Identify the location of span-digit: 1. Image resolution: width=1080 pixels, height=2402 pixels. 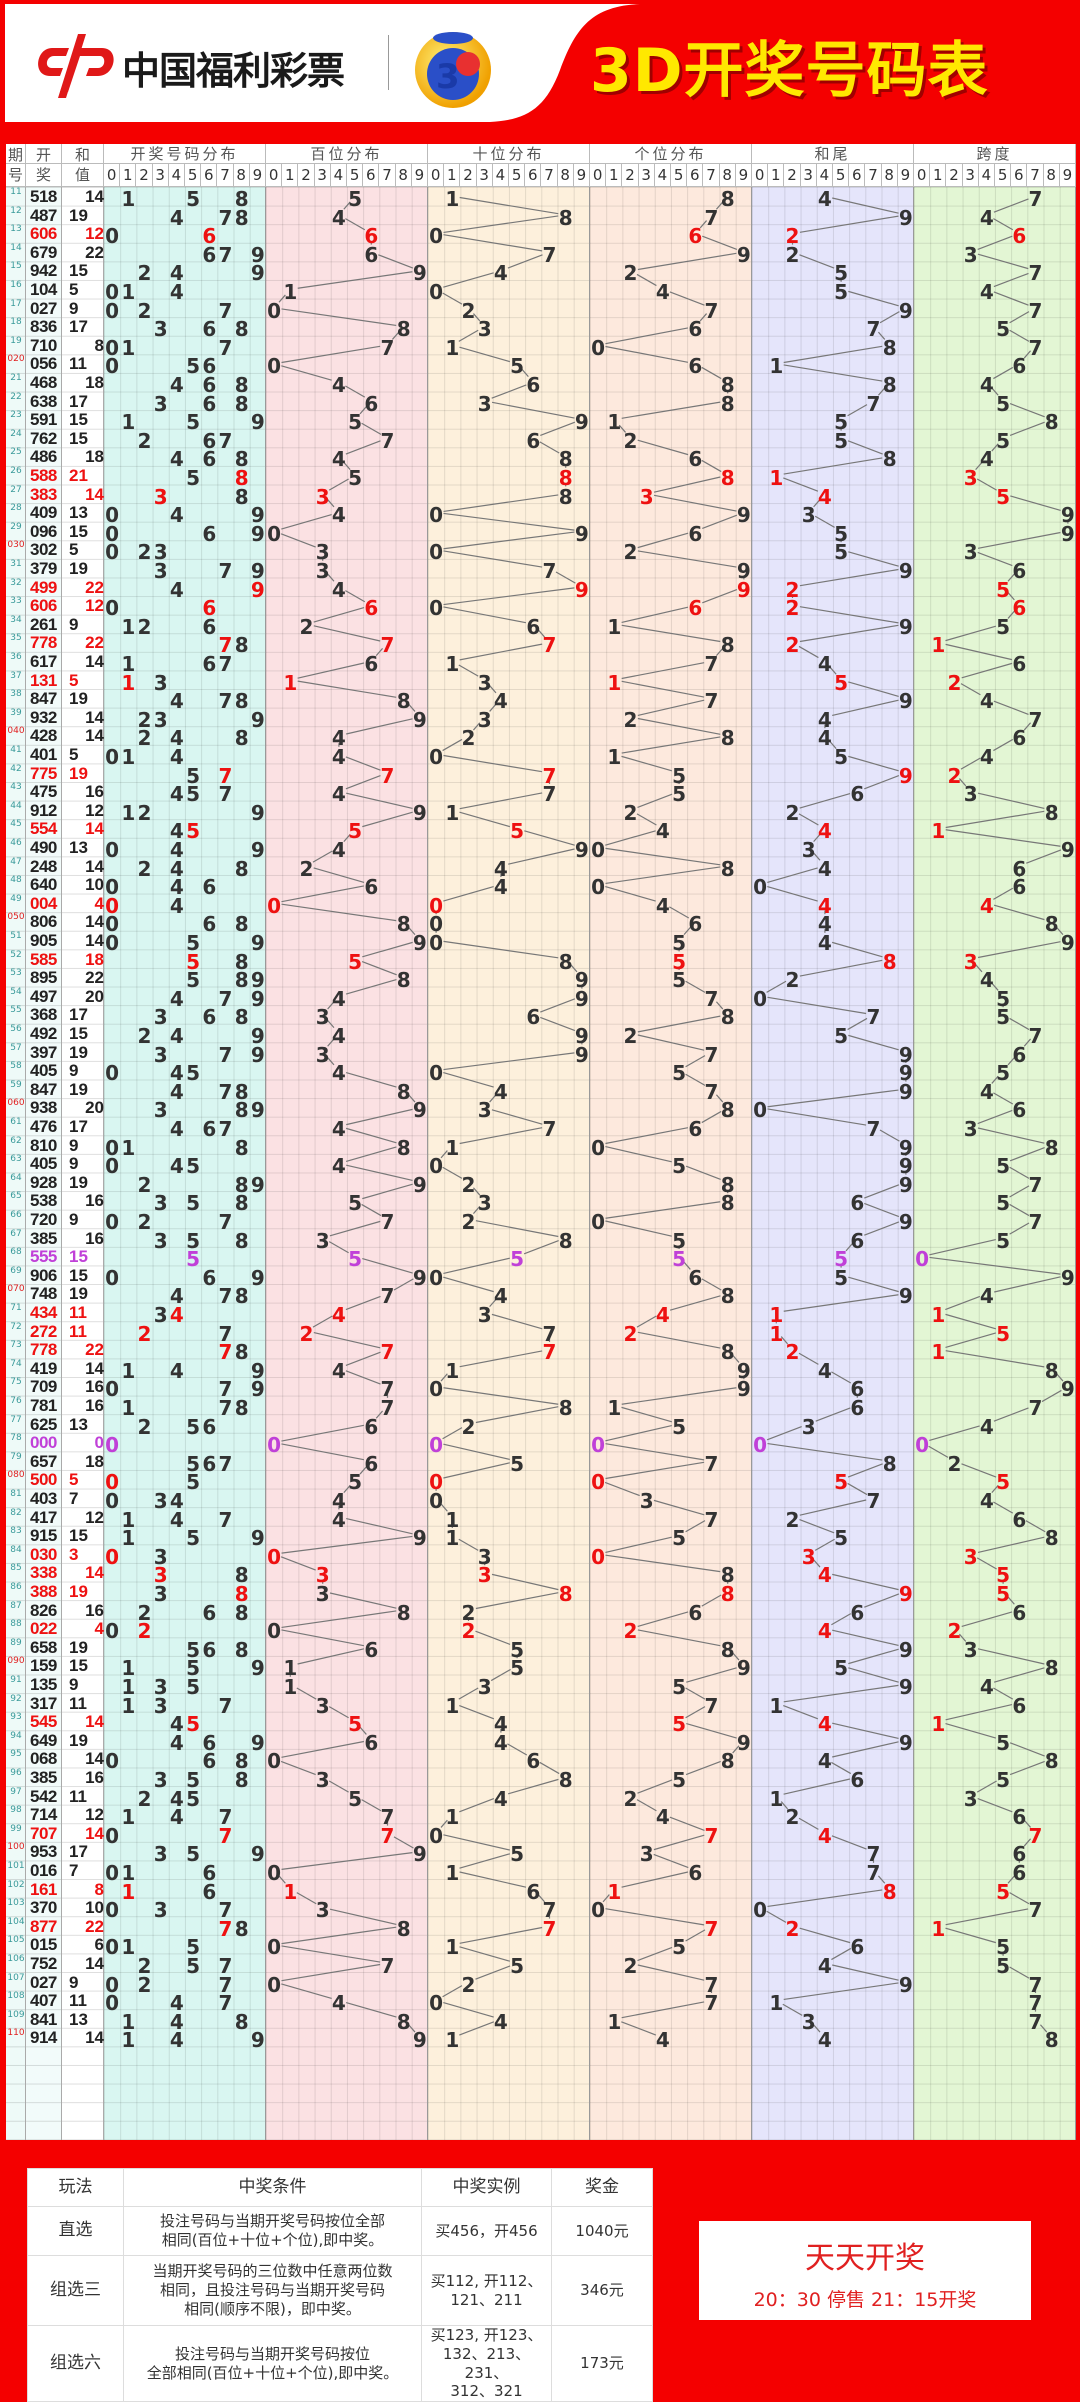
(938, 1928).